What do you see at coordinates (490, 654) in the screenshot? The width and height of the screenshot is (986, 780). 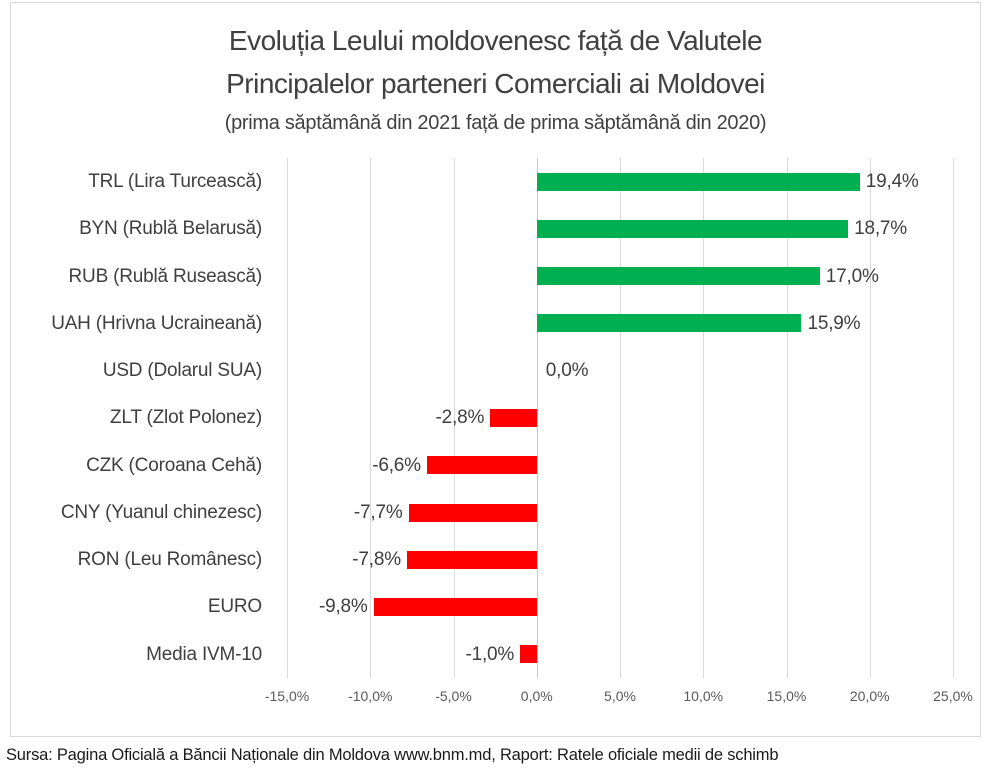 I see `value-label-MEDIA-IVM-10: -1,0%` at bounding box center [490, 654].